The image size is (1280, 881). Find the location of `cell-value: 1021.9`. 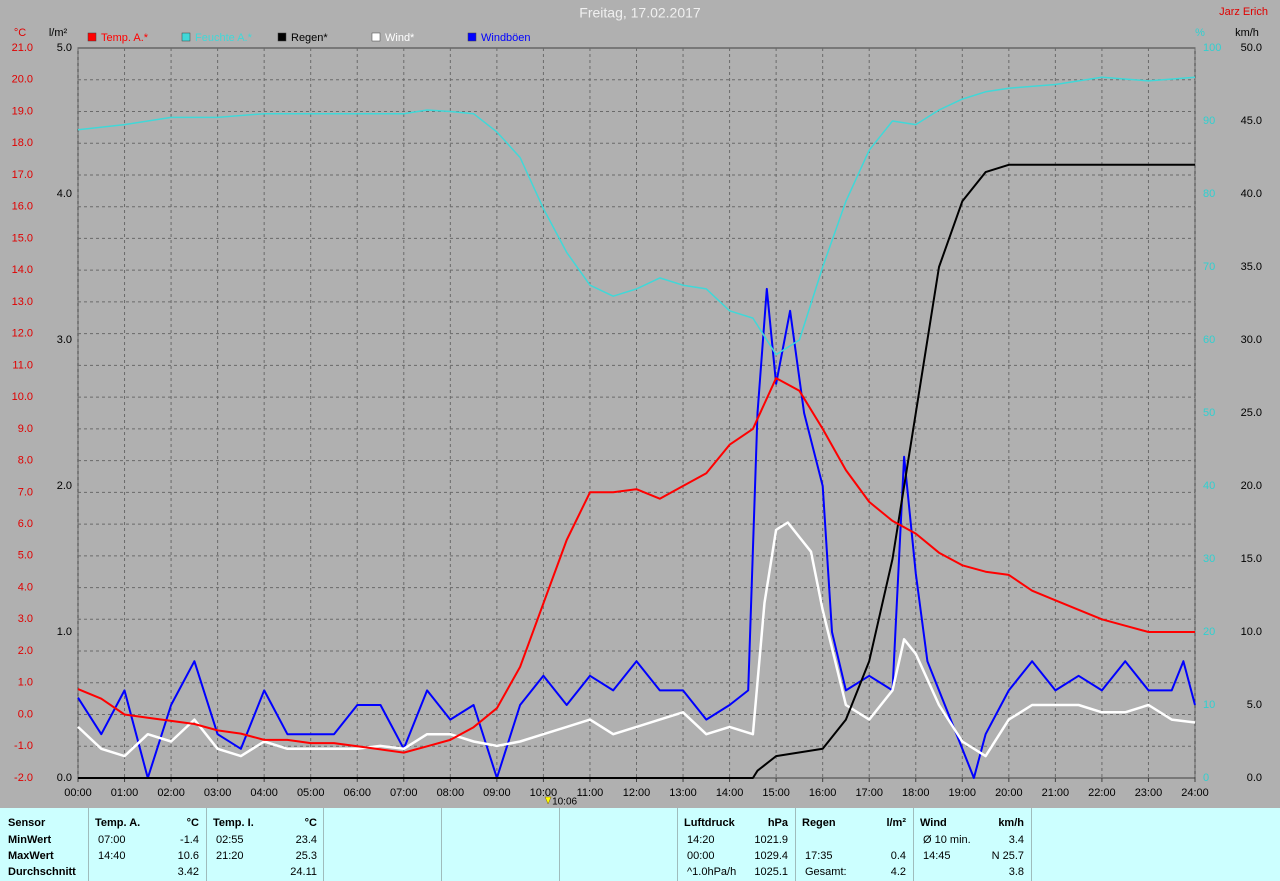

cell-value: 1021.9 is located at coordinates (771, 840).